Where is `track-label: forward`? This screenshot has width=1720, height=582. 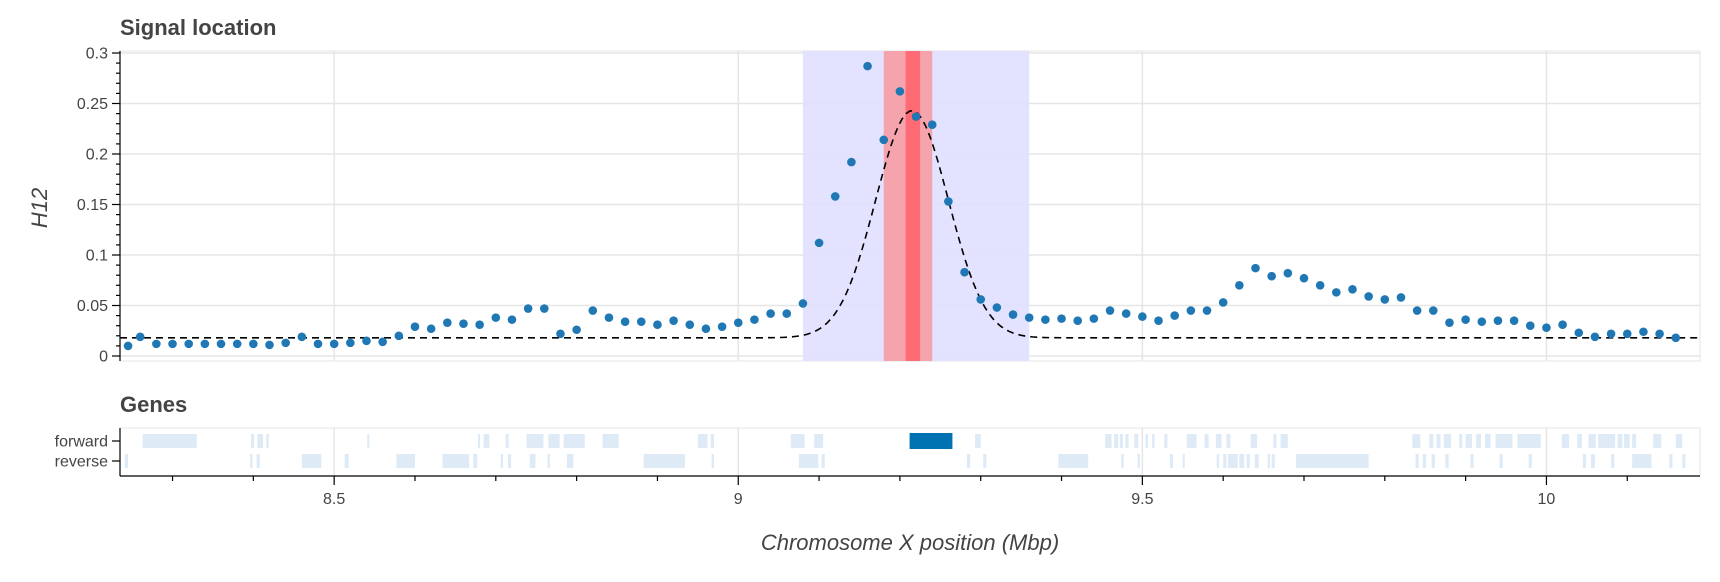
track-label: forward is located at coordinates (81, 442).